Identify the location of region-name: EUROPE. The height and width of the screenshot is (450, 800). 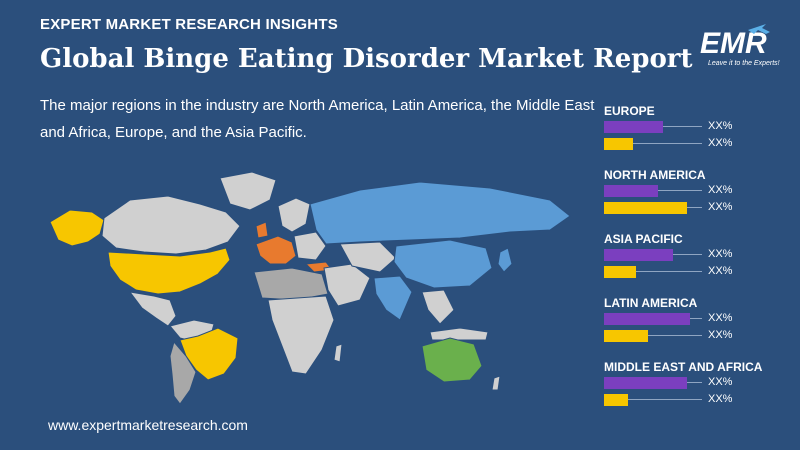
(629, 111).